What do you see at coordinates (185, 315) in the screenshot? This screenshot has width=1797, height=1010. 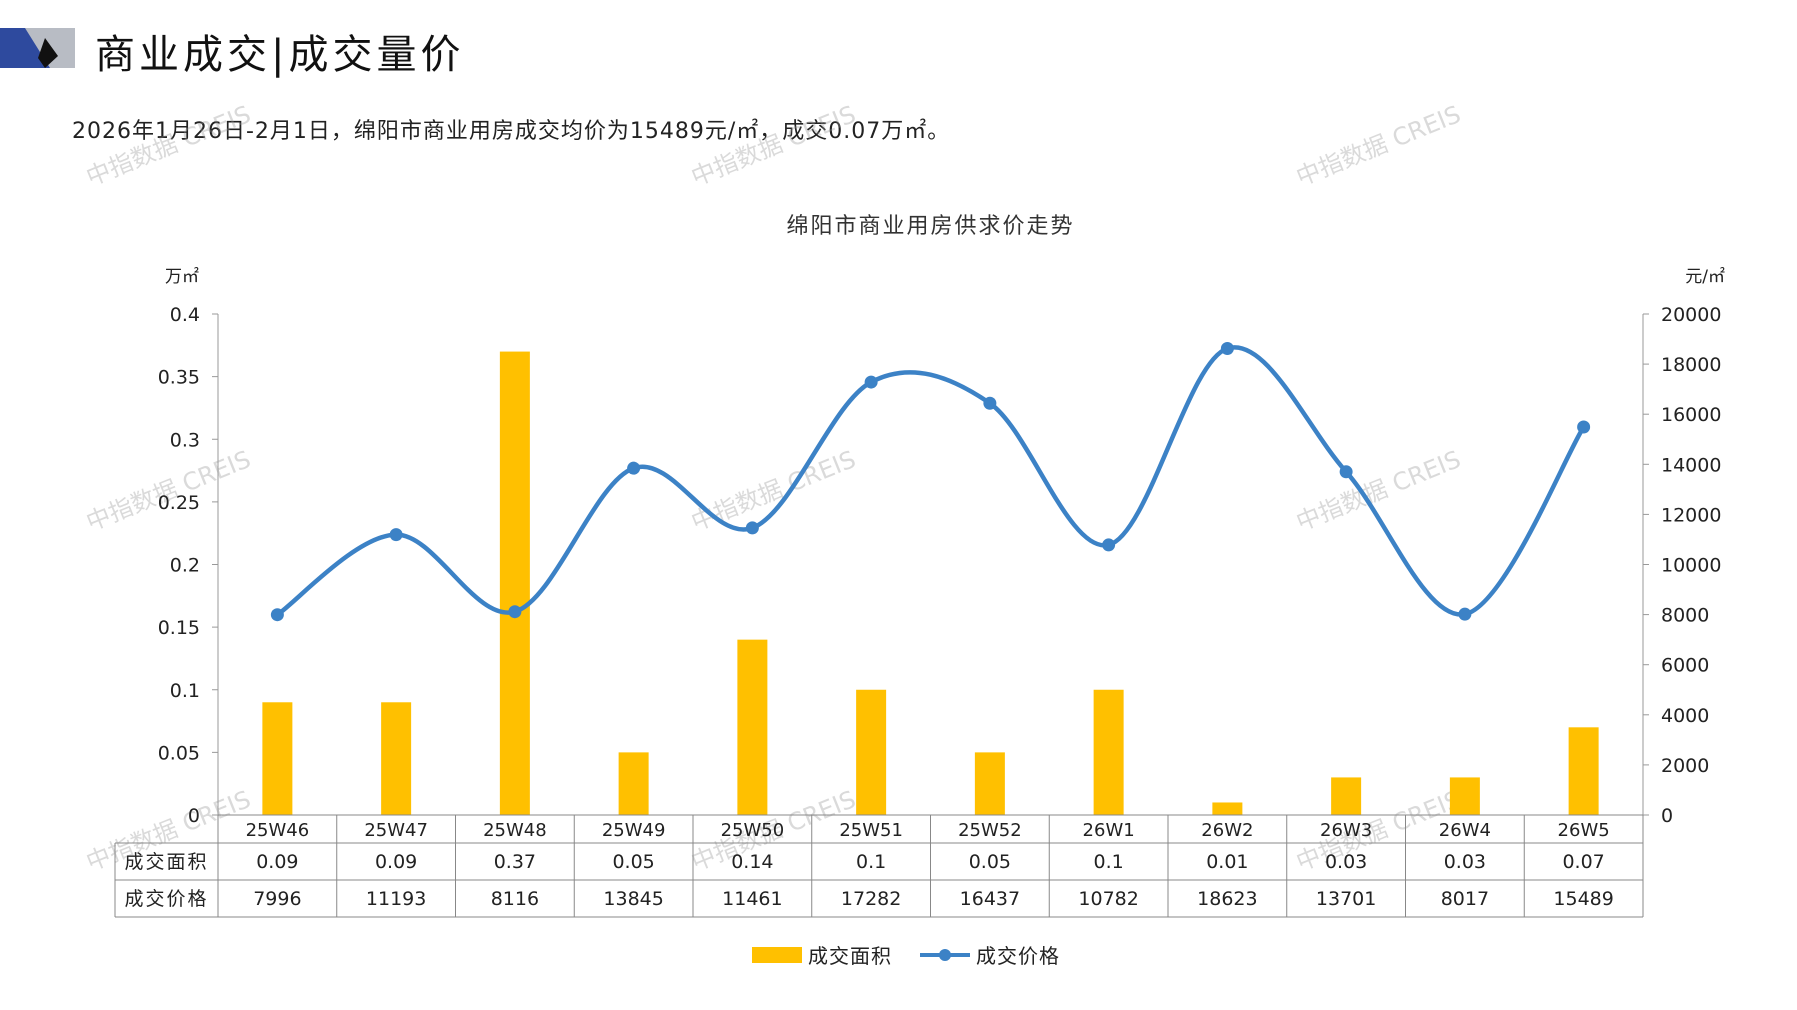 I see `y-left-tick-label: 0.4` at bounding box center [185, 315].